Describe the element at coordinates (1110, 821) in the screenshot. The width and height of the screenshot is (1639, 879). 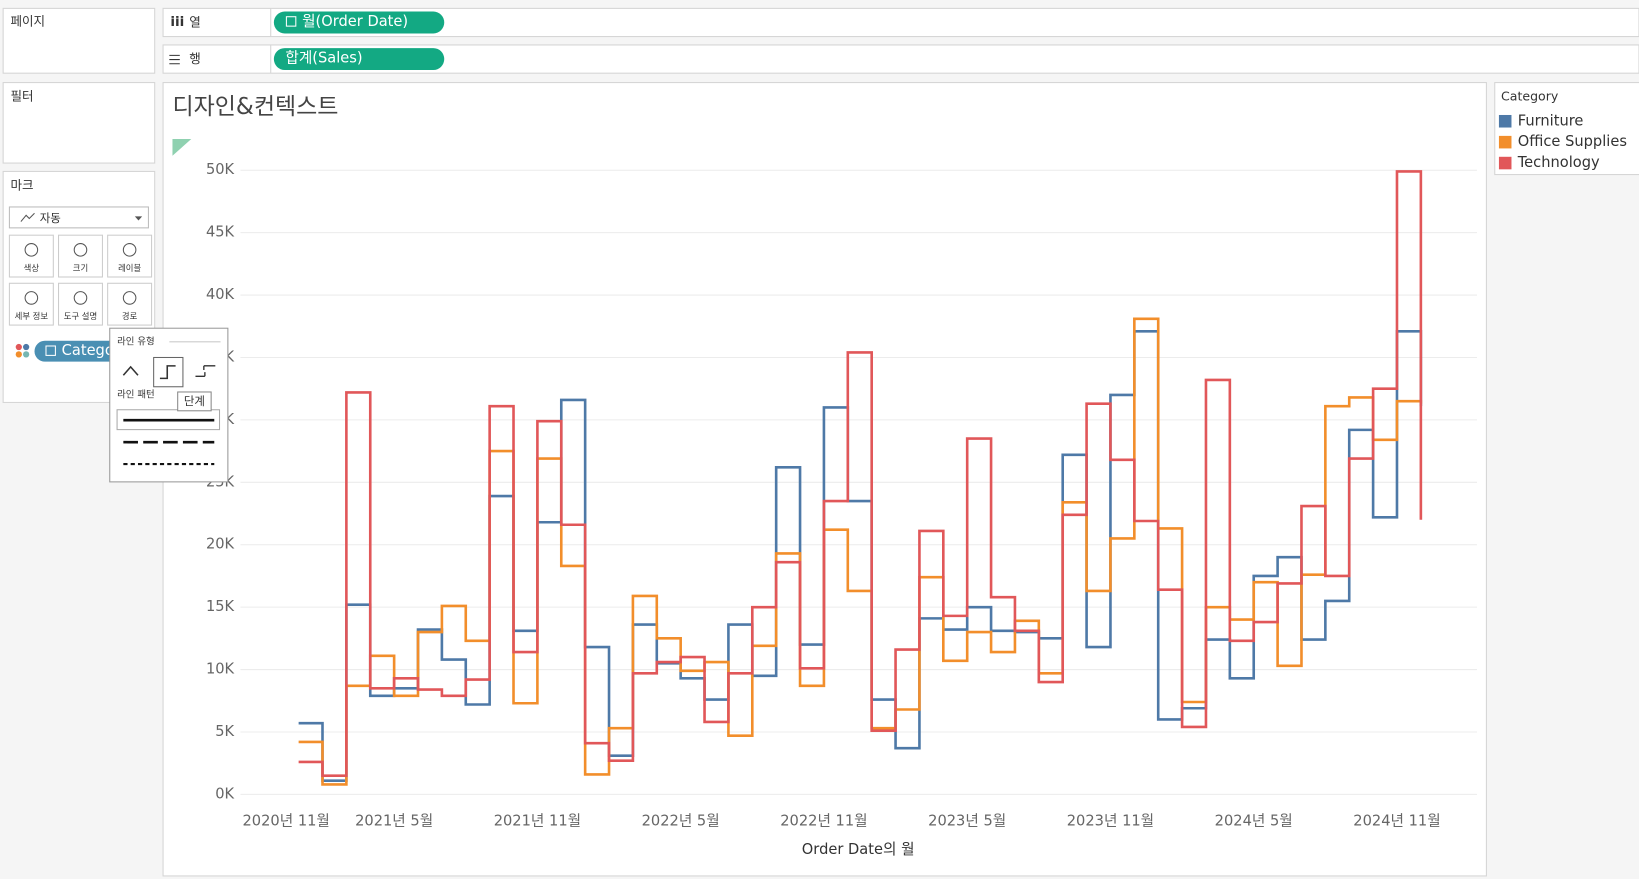
I see `x-tick-label: 2023년 11월` at that location.